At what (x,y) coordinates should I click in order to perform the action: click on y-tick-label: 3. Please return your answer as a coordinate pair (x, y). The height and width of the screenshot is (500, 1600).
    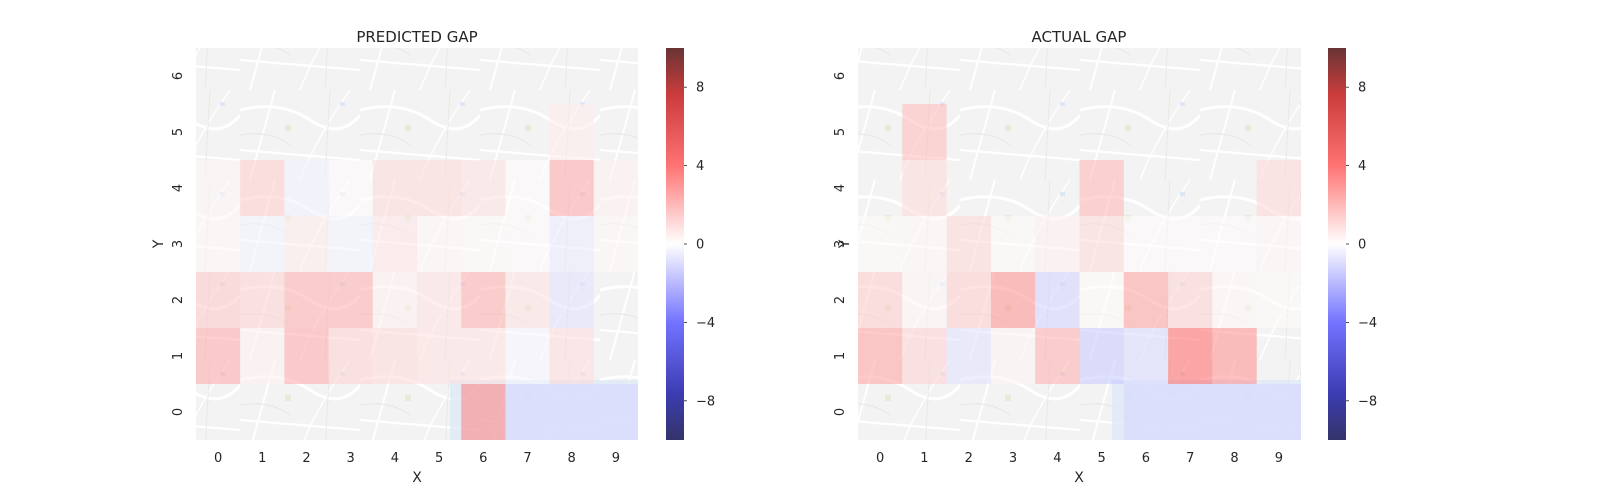
    Looking at the image, I should click on (178, 244).